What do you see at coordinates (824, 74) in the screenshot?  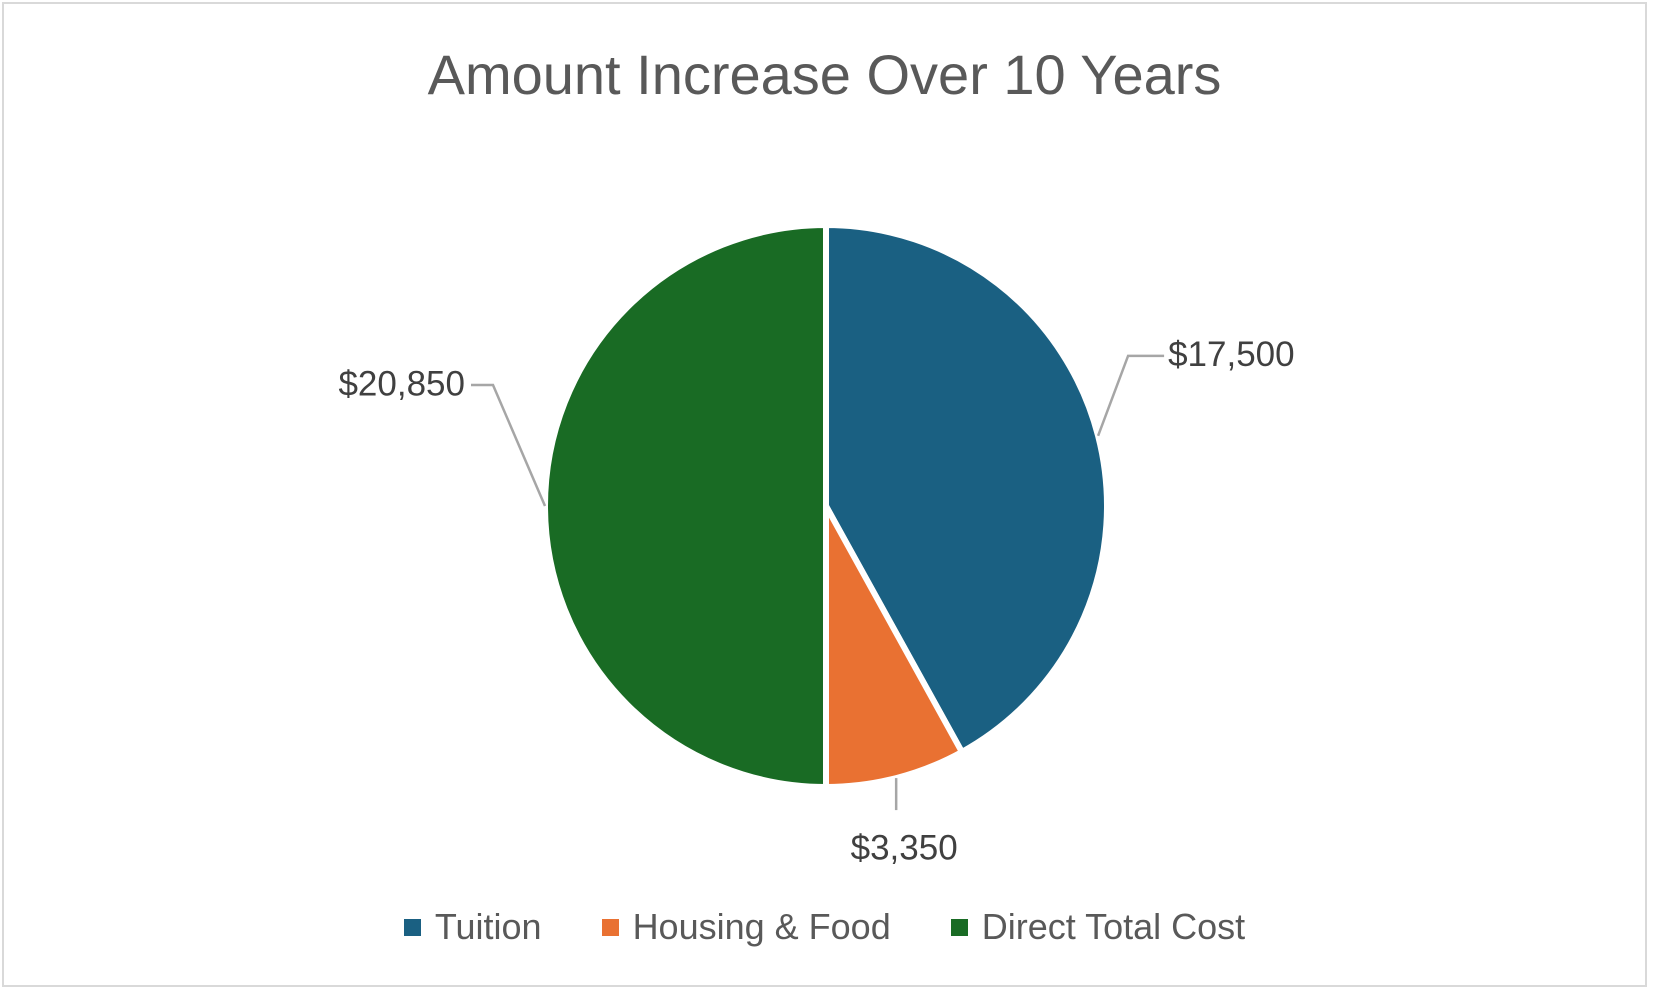 I see `chart-title: Amount Increase Over 10 Years` at bounding box center [824, 74].